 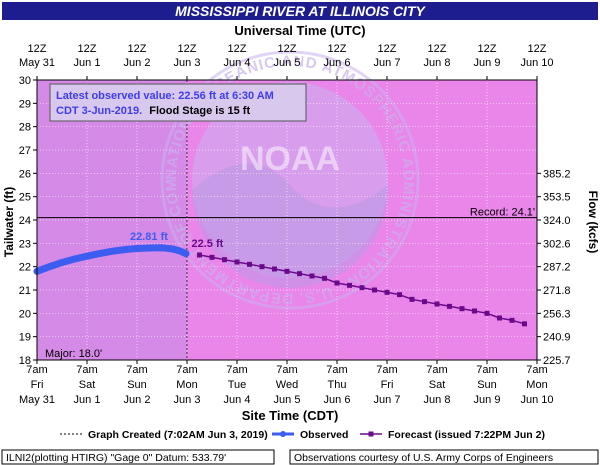 What do you see at coordinates (290, 225) in the screenshot?
I see `watermark-gull` at bounding box center [290, 225].